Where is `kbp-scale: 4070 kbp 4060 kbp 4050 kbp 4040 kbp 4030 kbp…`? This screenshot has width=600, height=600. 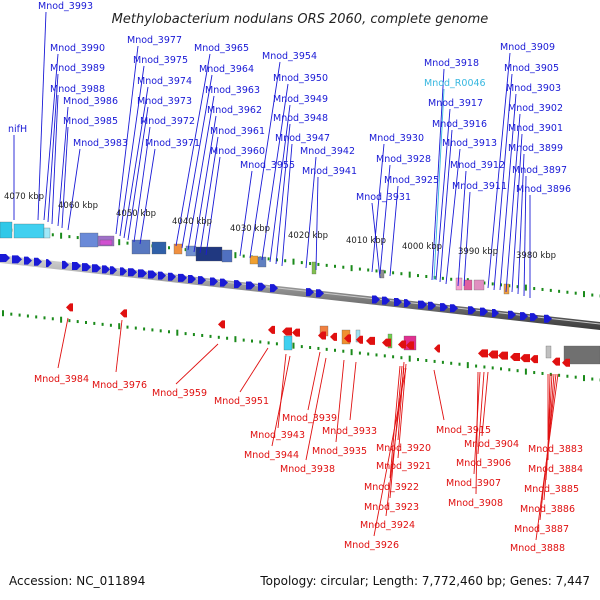 kbp-scale: 4070 kbp 4060 kbp 4050 kbp 4040 kbp 4030 kbp… is located at coordinates (280, 226).